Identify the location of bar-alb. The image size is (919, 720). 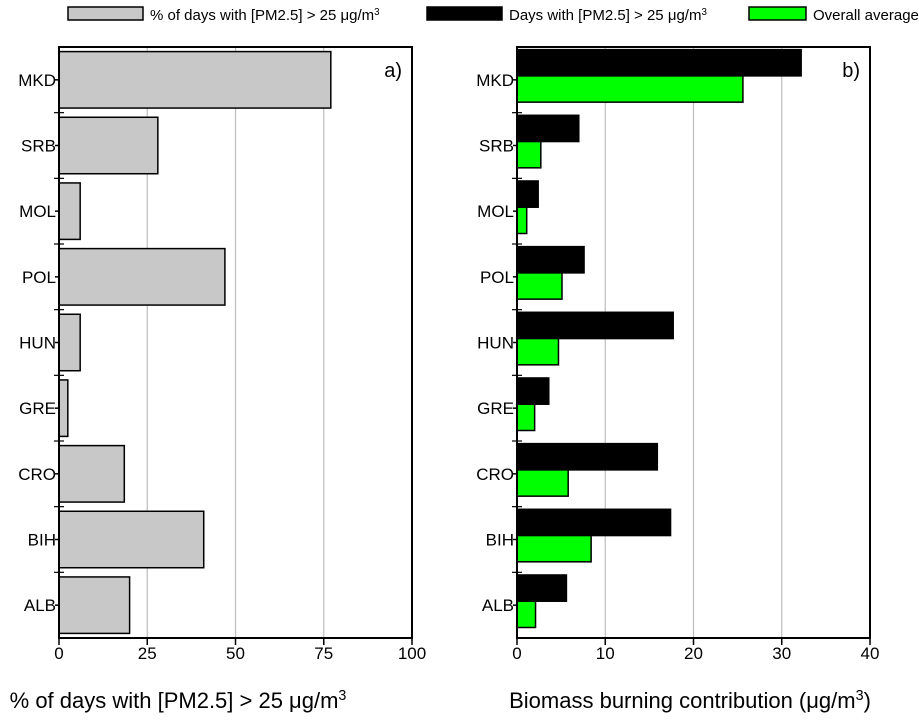
(94, 605).